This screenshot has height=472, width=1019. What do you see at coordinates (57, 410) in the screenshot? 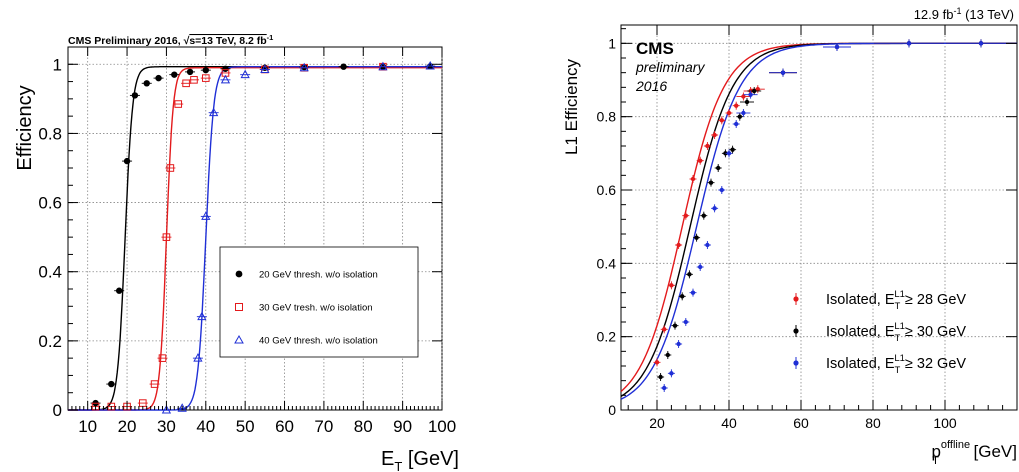
I see `left-y-tick-label: 0` at bounding box center [57, 410].